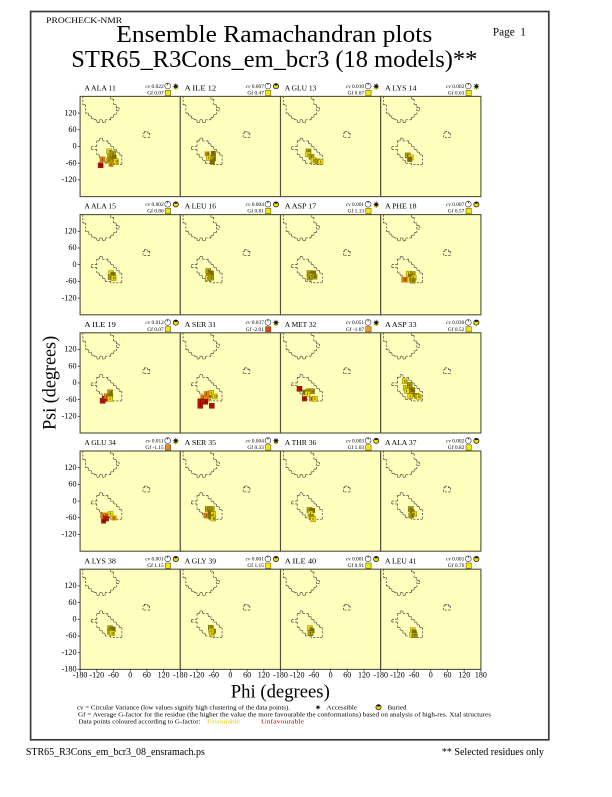 Image resolution: width=612 pixels, height=797 pixels. I want to click on svg-text: Gf 0.47, so click(255, 92).